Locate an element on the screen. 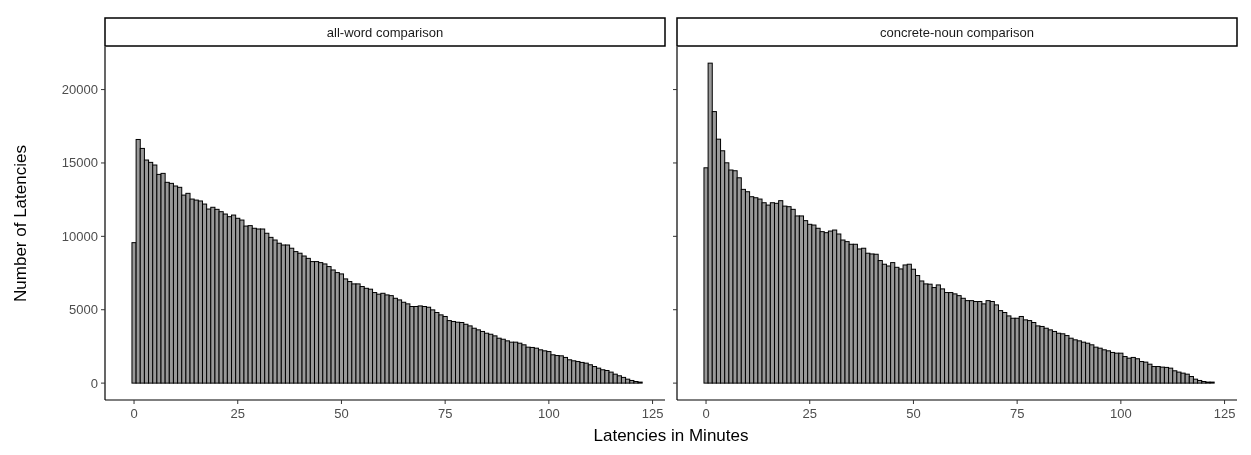  y-tick-label: 5000 is located at coordinates (83, 310).